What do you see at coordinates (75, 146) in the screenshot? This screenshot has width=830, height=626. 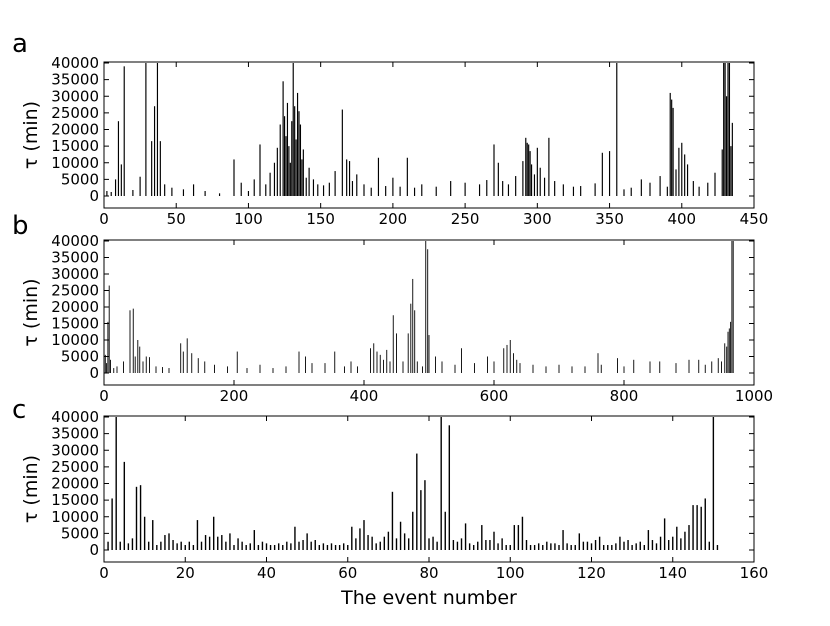 I see `y-tick-label: 15000` at bounding box center [75, 146].